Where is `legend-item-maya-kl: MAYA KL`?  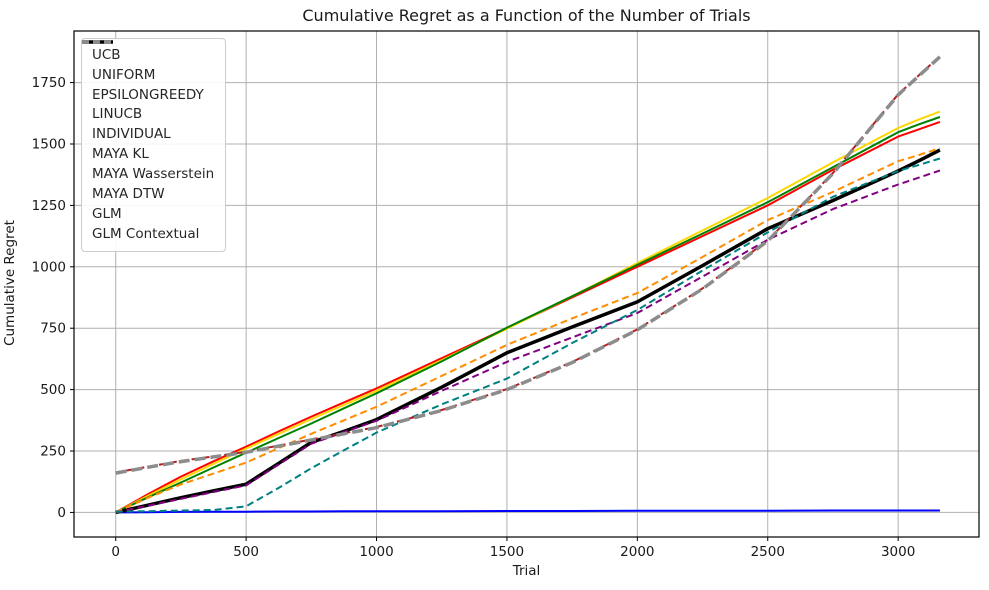
legend-item-maya-kl: MAYA KL is located at coordinates (148, 102).